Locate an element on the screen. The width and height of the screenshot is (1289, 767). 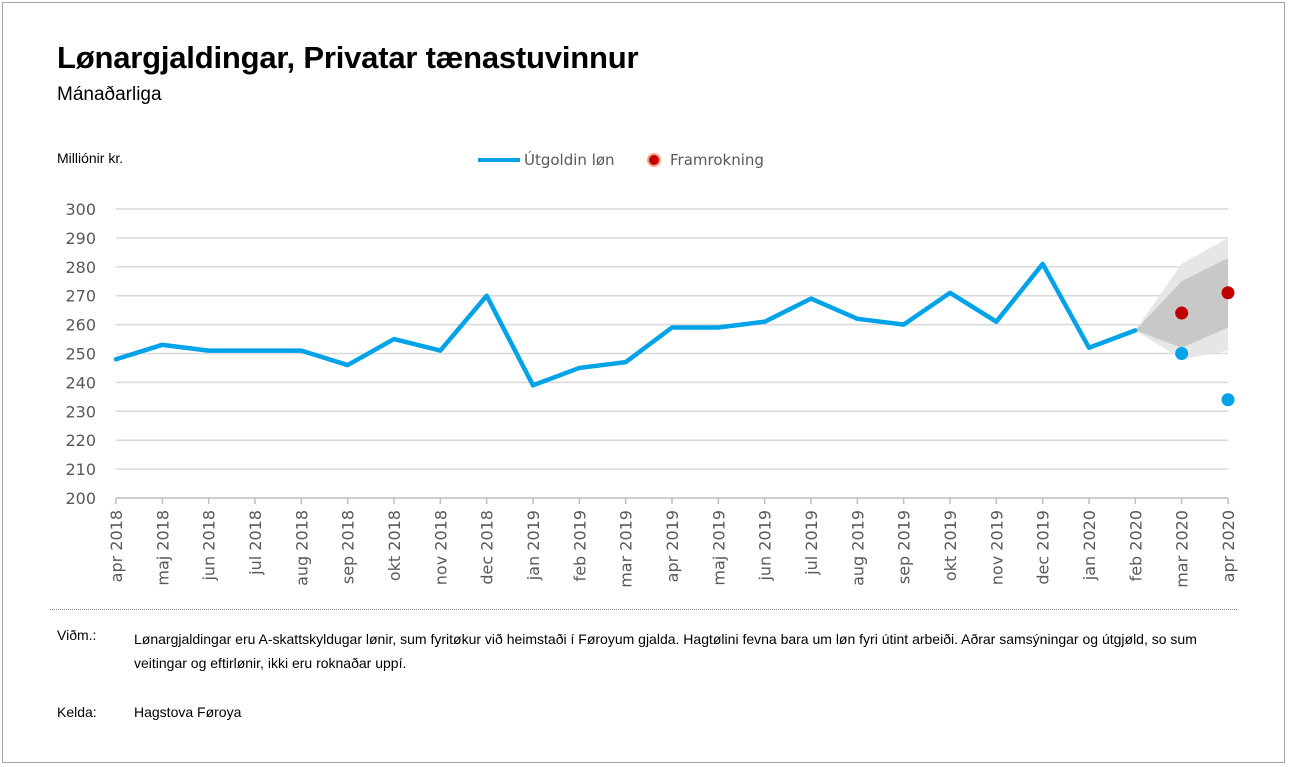
source-label: Kelda: is located at coordinates (77, 712).